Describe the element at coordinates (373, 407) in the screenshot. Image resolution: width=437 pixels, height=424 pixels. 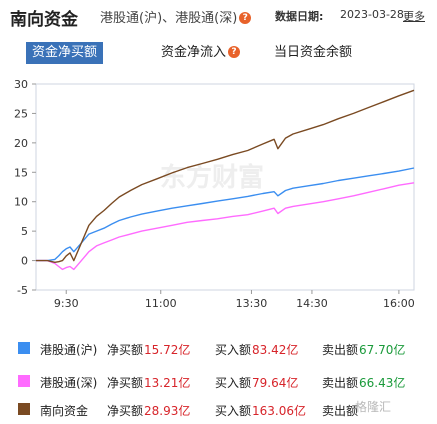
I see `corner-watermark: 格隆汇` at that location.